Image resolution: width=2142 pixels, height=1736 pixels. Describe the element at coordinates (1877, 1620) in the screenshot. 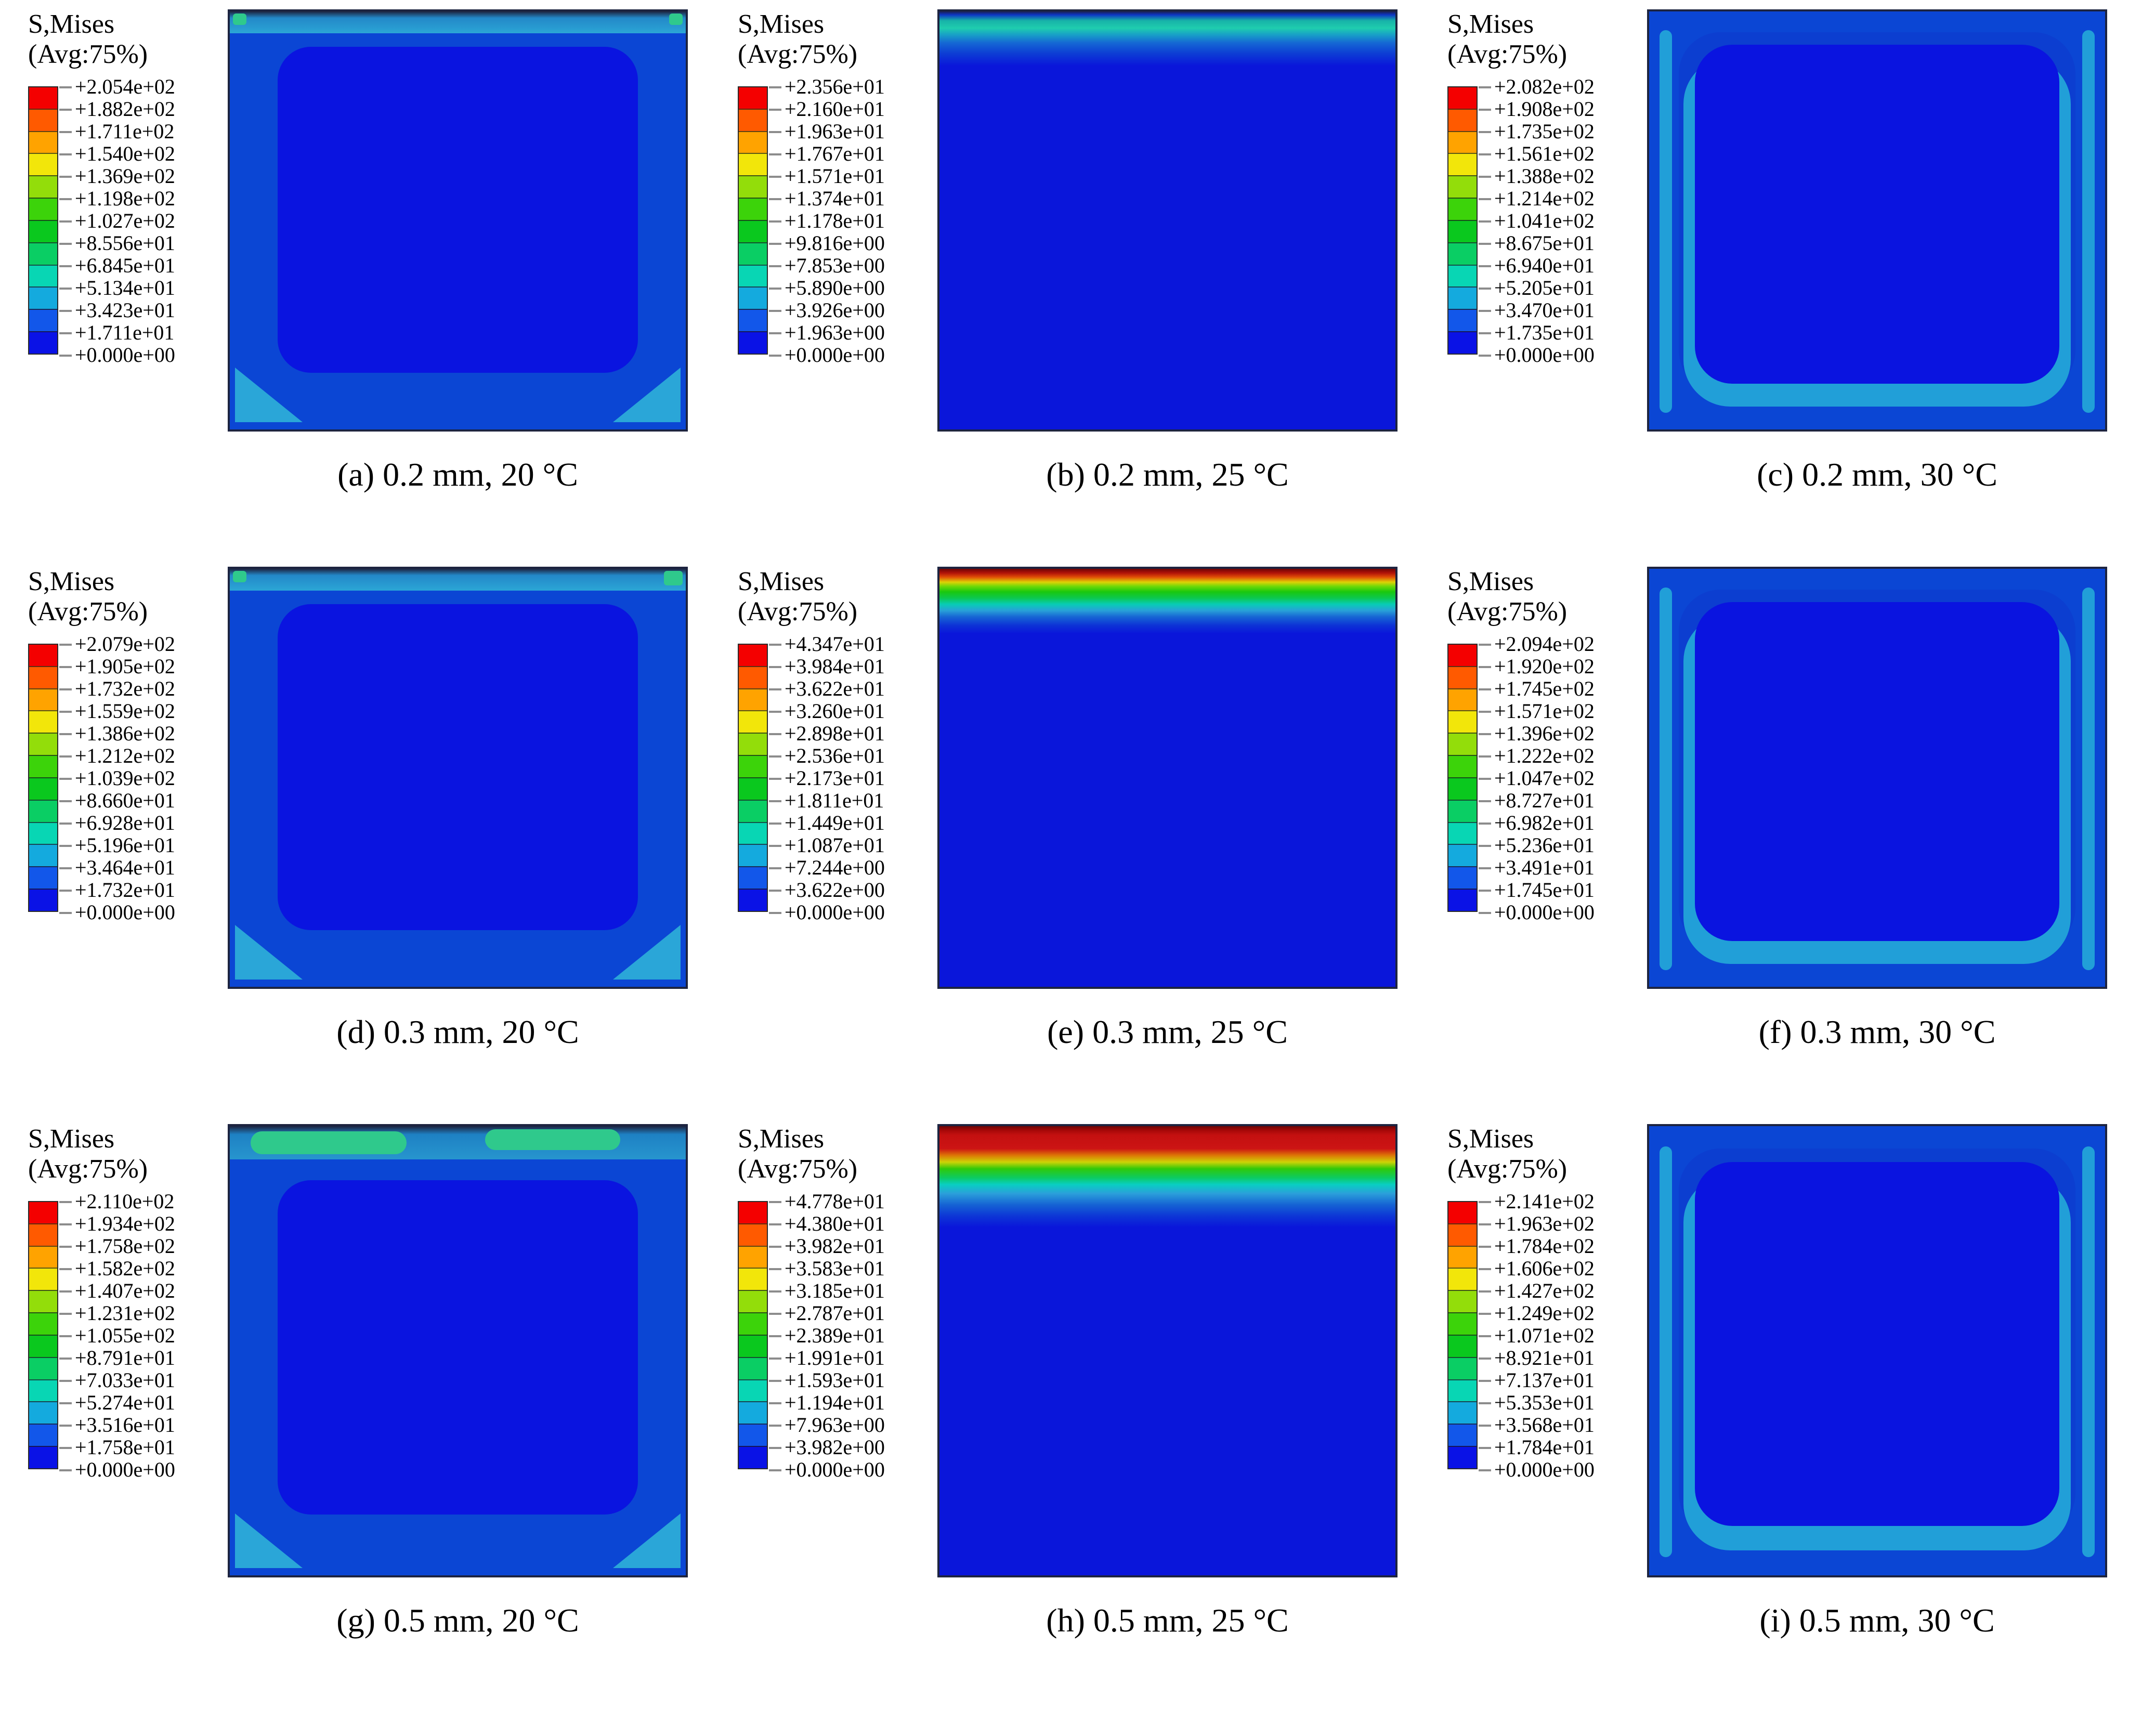

I see `panel-caption: (i) 0.5 mm, 30 °C` at that location.